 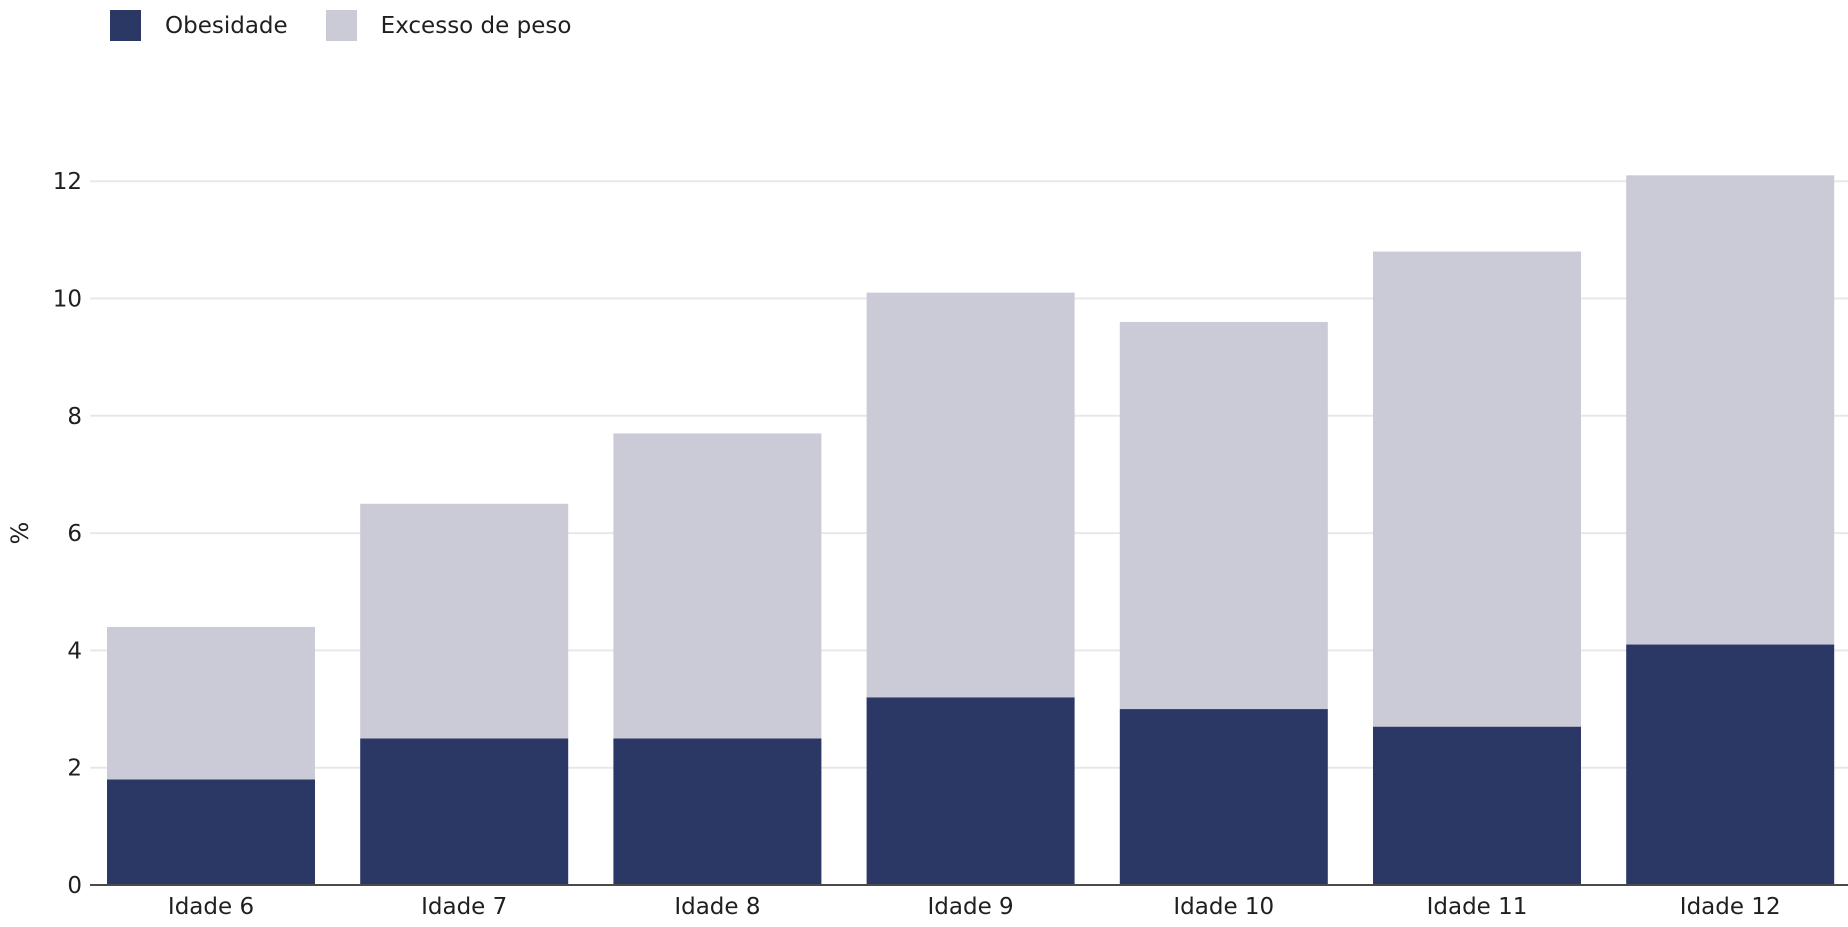 I want to click on legend: Obesidade Excesso de peso, so click(x=340, y=25).